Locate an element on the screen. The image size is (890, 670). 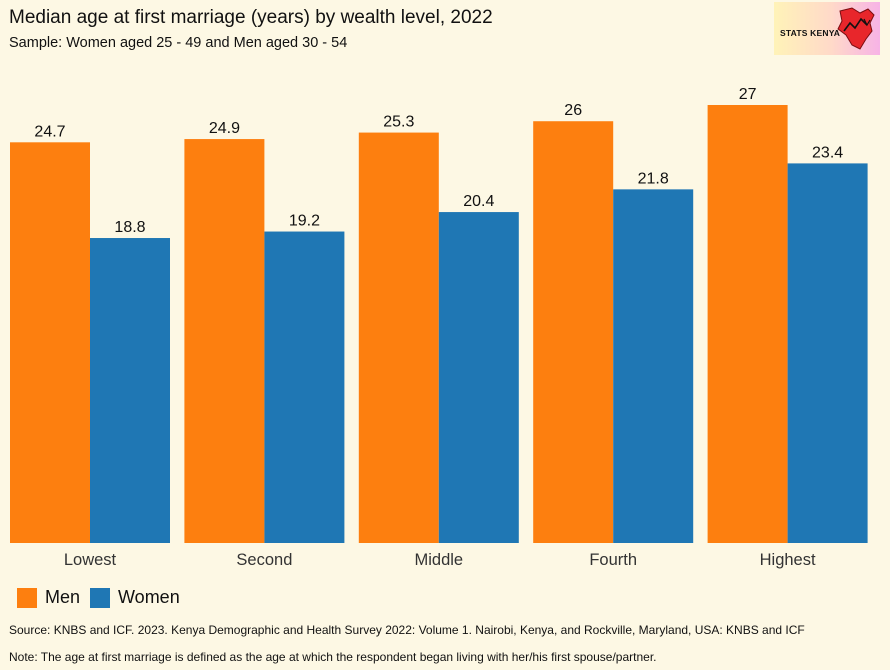
bar-women-lowest is located at coordinates (130, 390).